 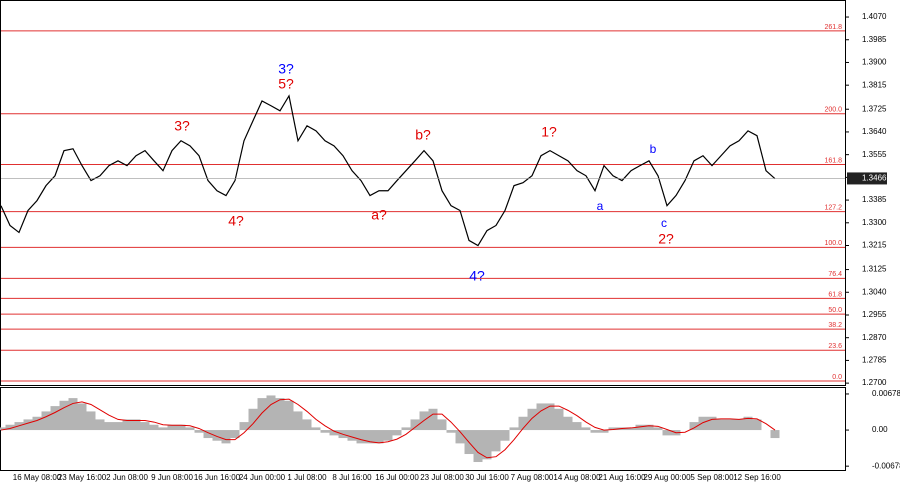 I want to click on fib-label: 61.8, so click(x=835, y=294).